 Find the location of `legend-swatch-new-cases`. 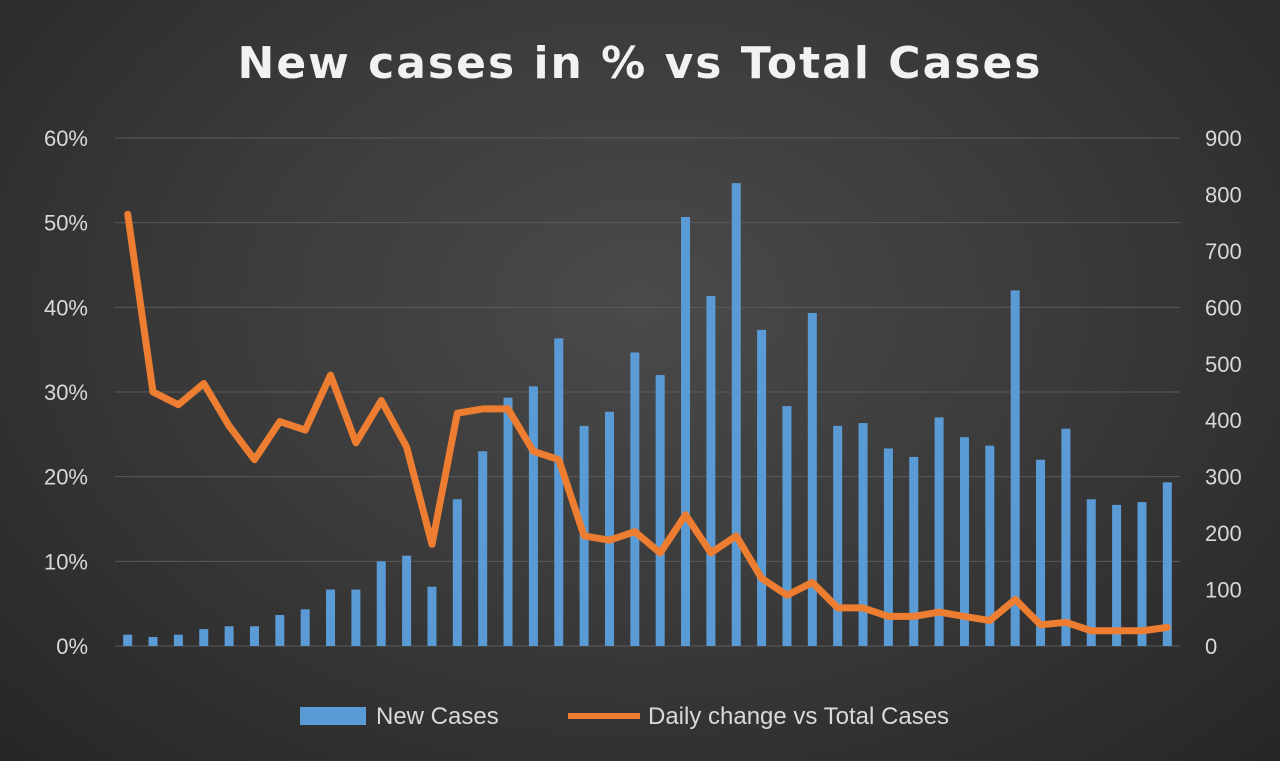

legend-swatch-new-cases is located at coordinates (333, 716).